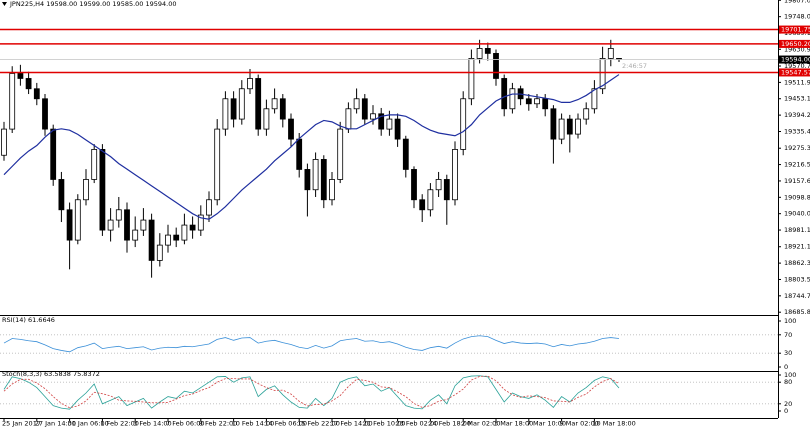  Describe the element at coordinates (797, 181) in the screenshot. I see `y-tick-label: 19157.65` at that location.